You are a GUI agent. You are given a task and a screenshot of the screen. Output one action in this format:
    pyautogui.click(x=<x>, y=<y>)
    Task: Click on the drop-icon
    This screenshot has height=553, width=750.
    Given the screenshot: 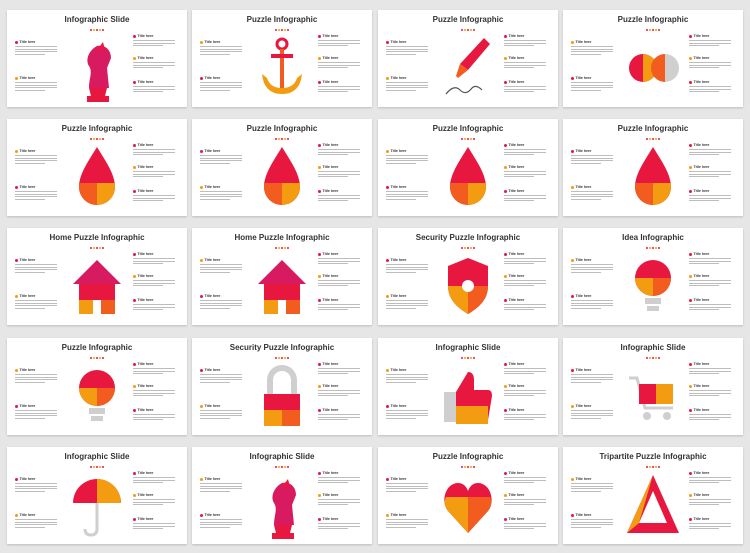 What is the action you would take?
    pyautogui.click(x=282, y=176)
    